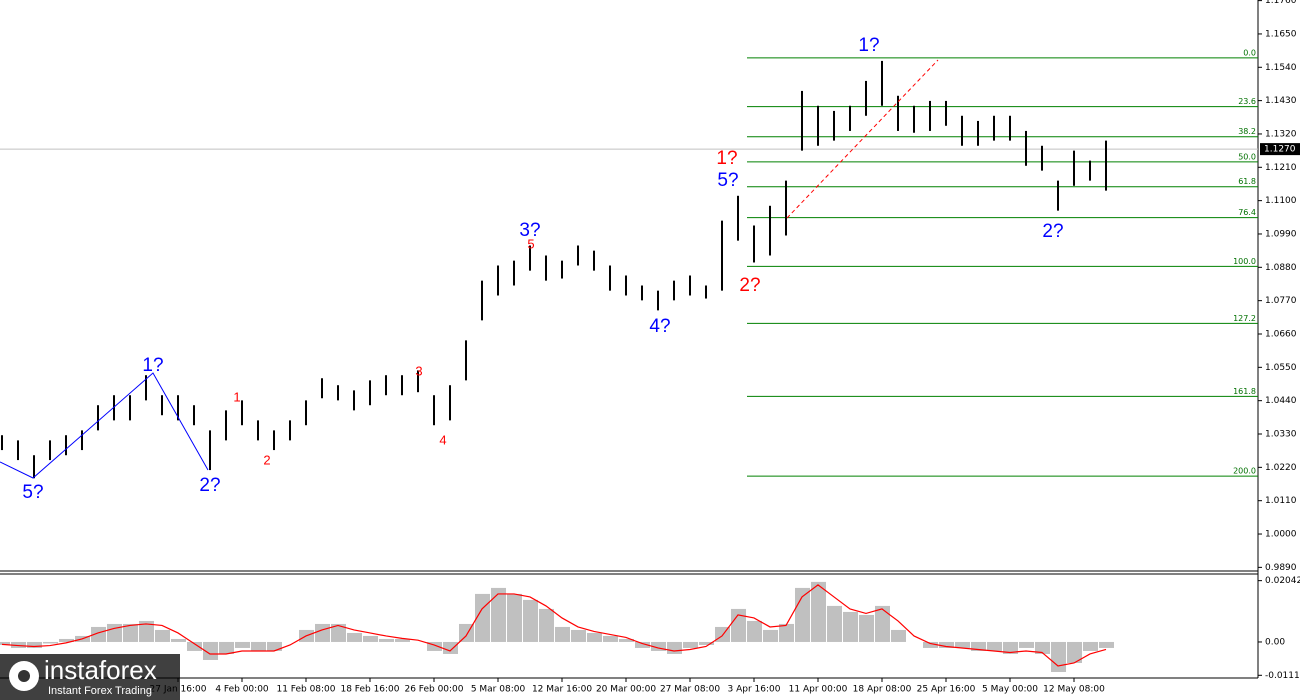  Describe the element at coordinates (100, 670) in the screenshot. I see `logo-name: instaforex` at that location.